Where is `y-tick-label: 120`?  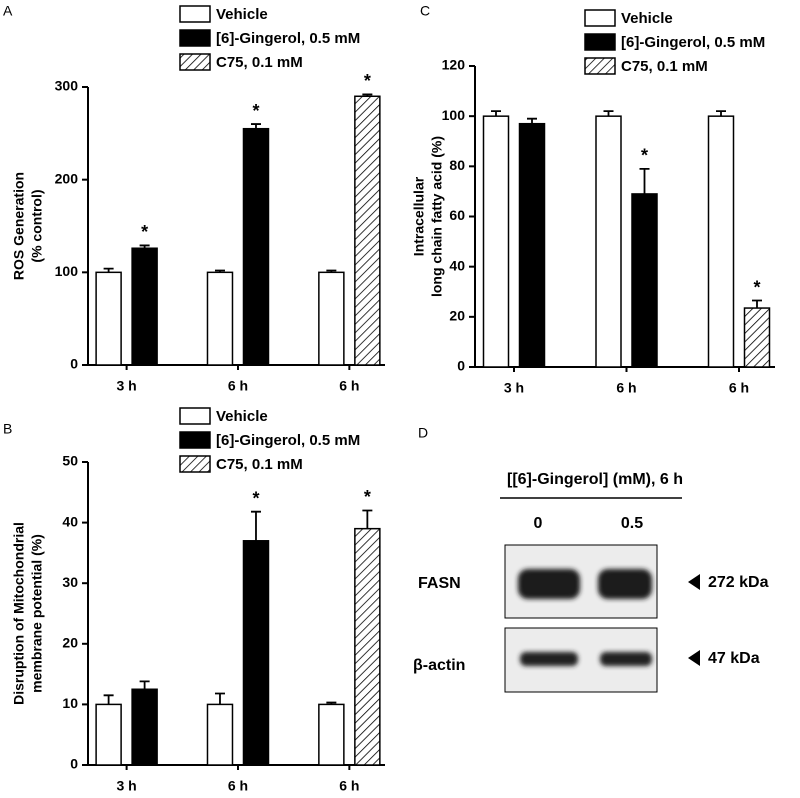
y-tick-label: 120 is located at coordinates (454, 65).